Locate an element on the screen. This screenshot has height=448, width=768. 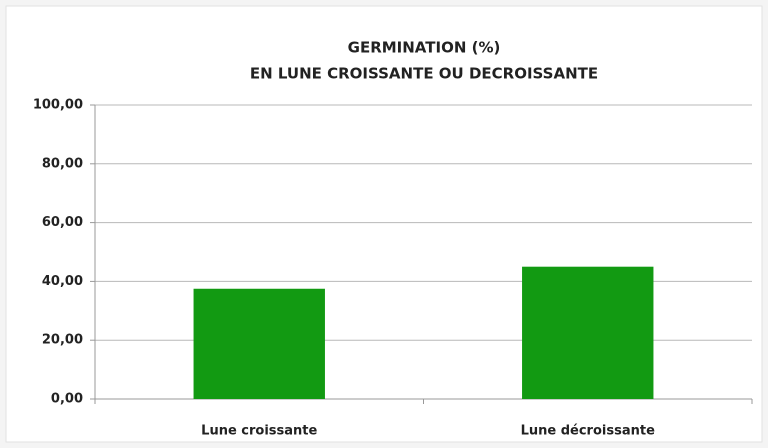
y-tick-label: 100,00 is located at coordinates (58, 105).